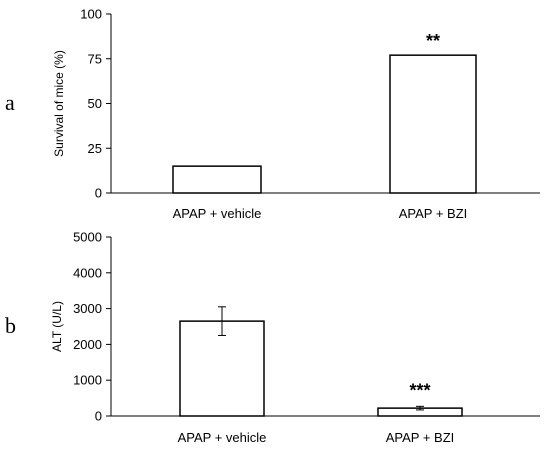  Describe the element at coordinates (87, 344) in the screenshot. I see `y-tick-label-b-2: 2000` at that location.